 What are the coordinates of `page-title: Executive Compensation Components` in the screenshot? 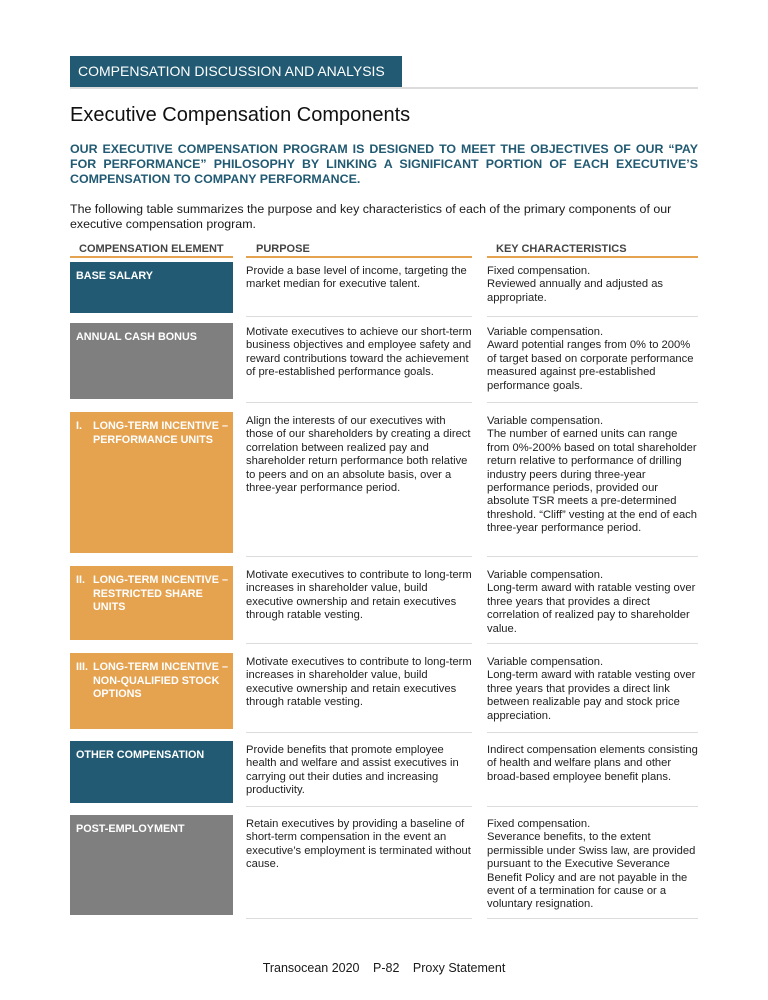 It's located at (240, 115).